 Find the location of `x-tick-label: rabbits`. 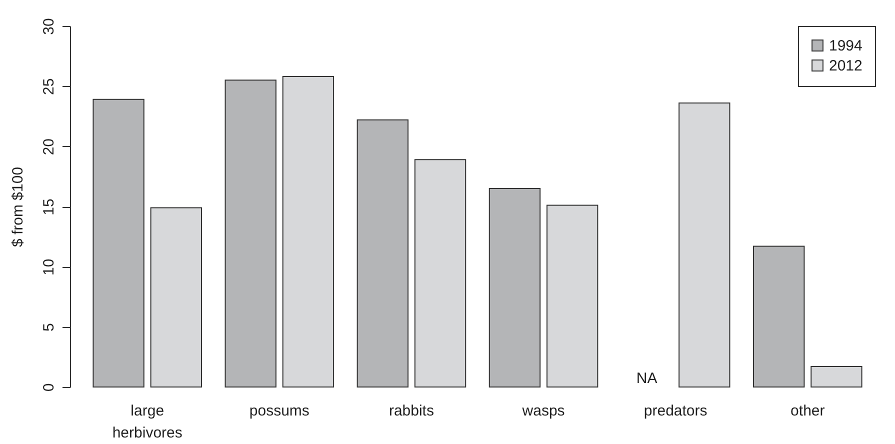

x-tick-label: rabbits is located at coordinates (411, 411).